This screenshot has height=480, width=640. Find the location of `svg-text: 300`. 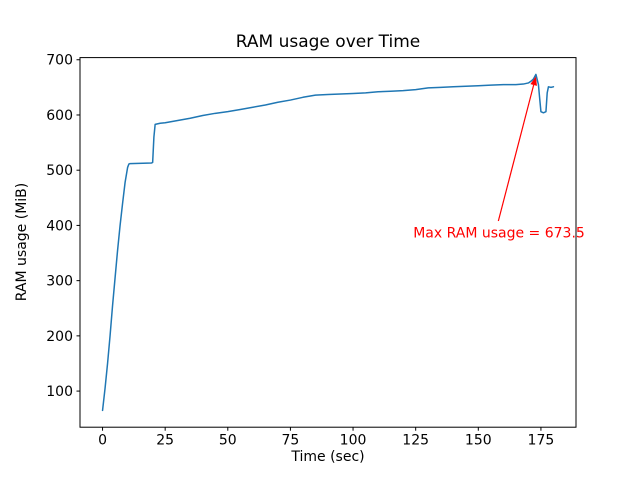

svg-text: 300 is located at coordinates (59, 282).